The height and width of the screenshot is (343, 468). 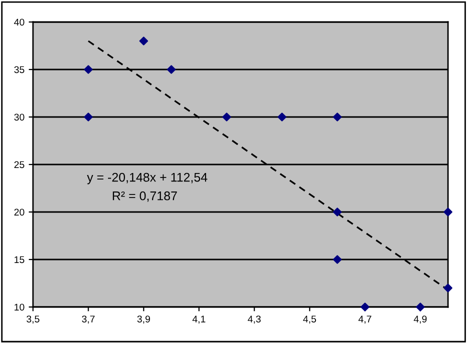 I want to click on x-tick-label: 3,9, so click(x=143, y=320).